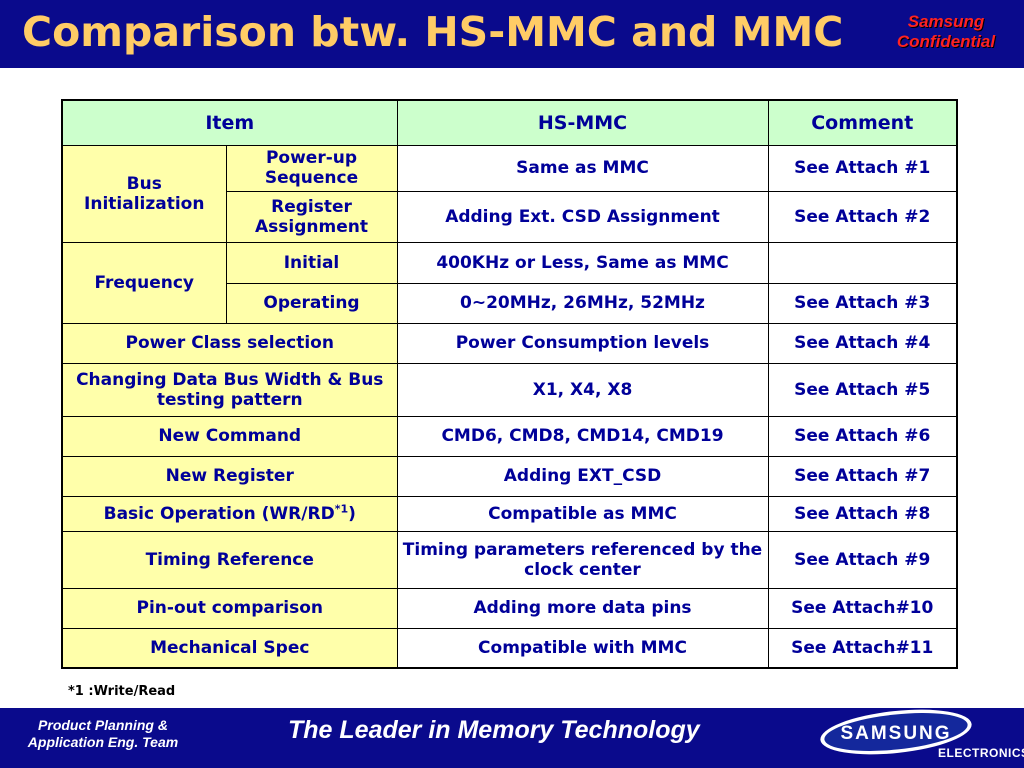 This screenshot has height=768, width=1024. I want to click on hsmmc-cell: Compatible with MMC, so click(582, 648).